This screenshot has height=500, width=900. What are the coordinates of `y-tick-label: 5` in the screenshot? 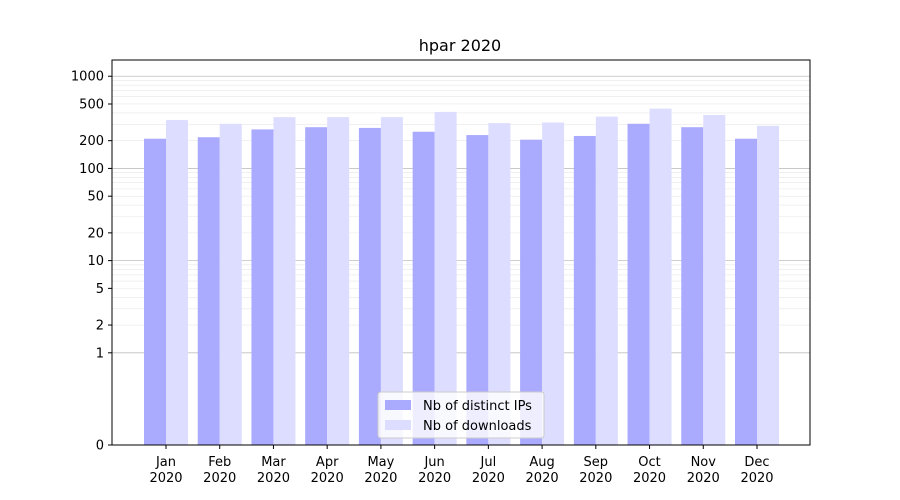 It's located at (100, 289).